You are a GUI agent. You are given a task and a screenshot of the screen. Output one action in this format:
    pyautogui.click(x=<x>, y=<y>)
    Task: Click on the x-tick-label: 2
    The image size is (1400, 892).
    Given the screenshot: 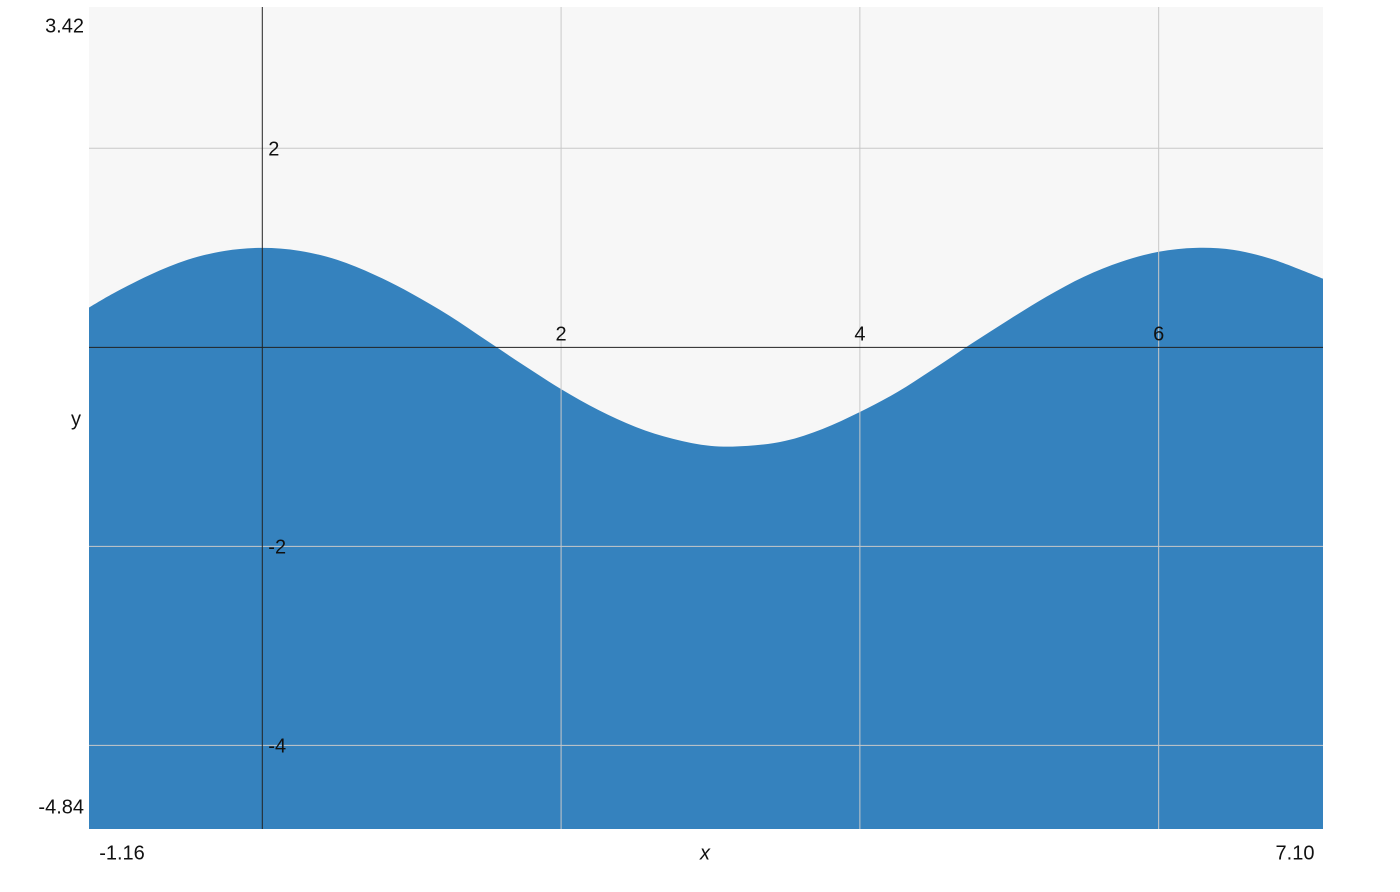 What is the action you would take?
    pyautogui.click(x=561, y=335)
    